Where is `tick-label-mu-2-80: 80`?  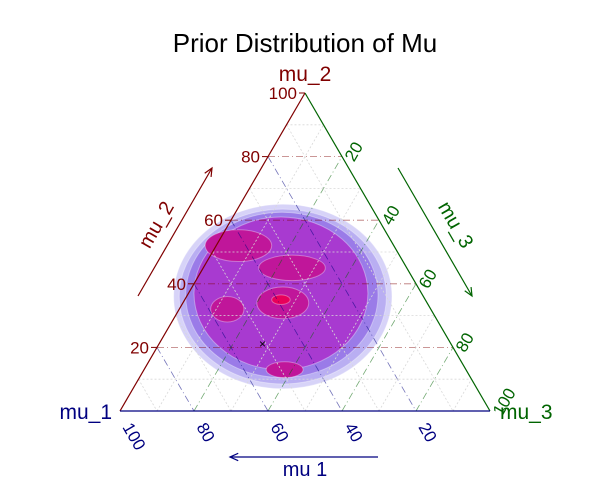
tick-label-mu-2-80: 80 is located at coordinates (250, 157).